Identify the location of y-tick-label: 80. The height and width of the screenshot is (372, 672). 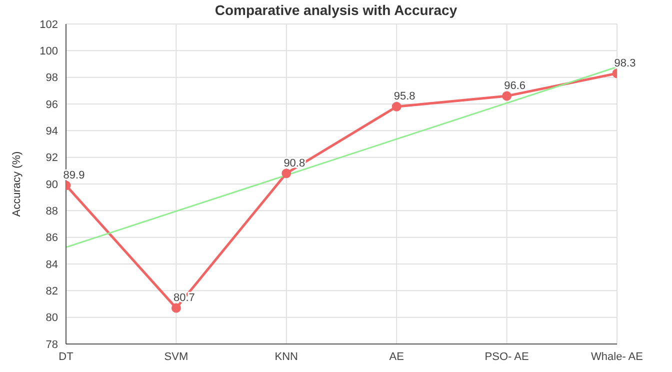
(52, 318).